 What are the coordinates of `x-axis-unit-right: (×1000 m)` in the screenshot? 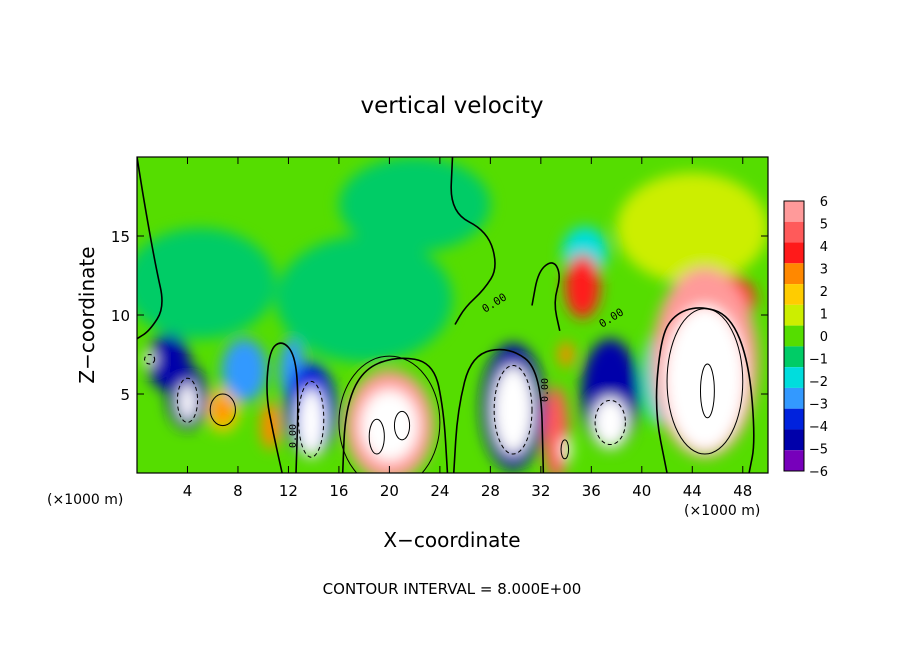 It's located at (722, 511).